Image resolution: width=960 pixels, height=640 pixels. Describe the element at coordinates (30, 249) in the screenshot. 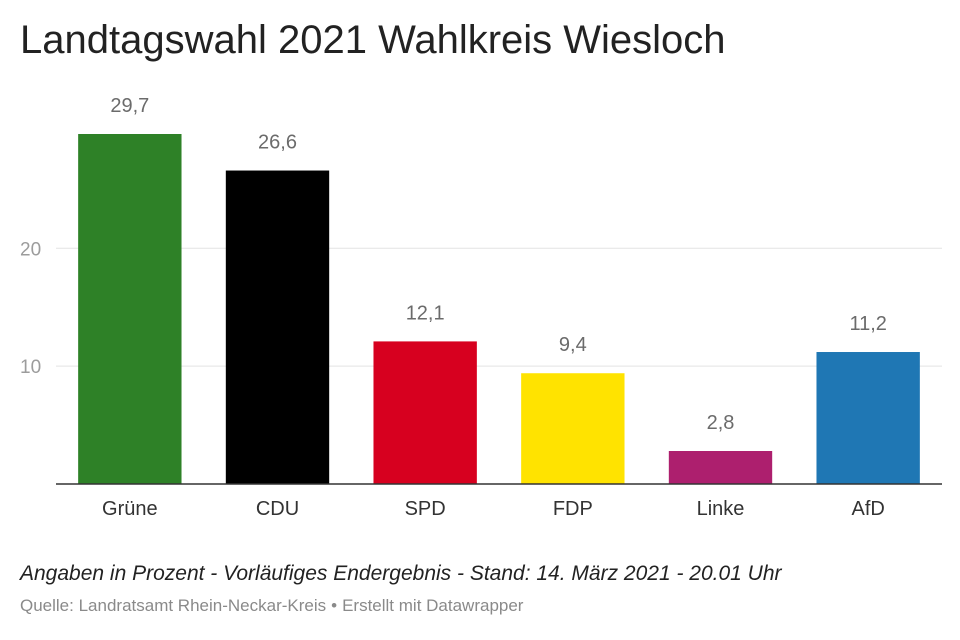

I see `y-tick-label: 20` at that location.